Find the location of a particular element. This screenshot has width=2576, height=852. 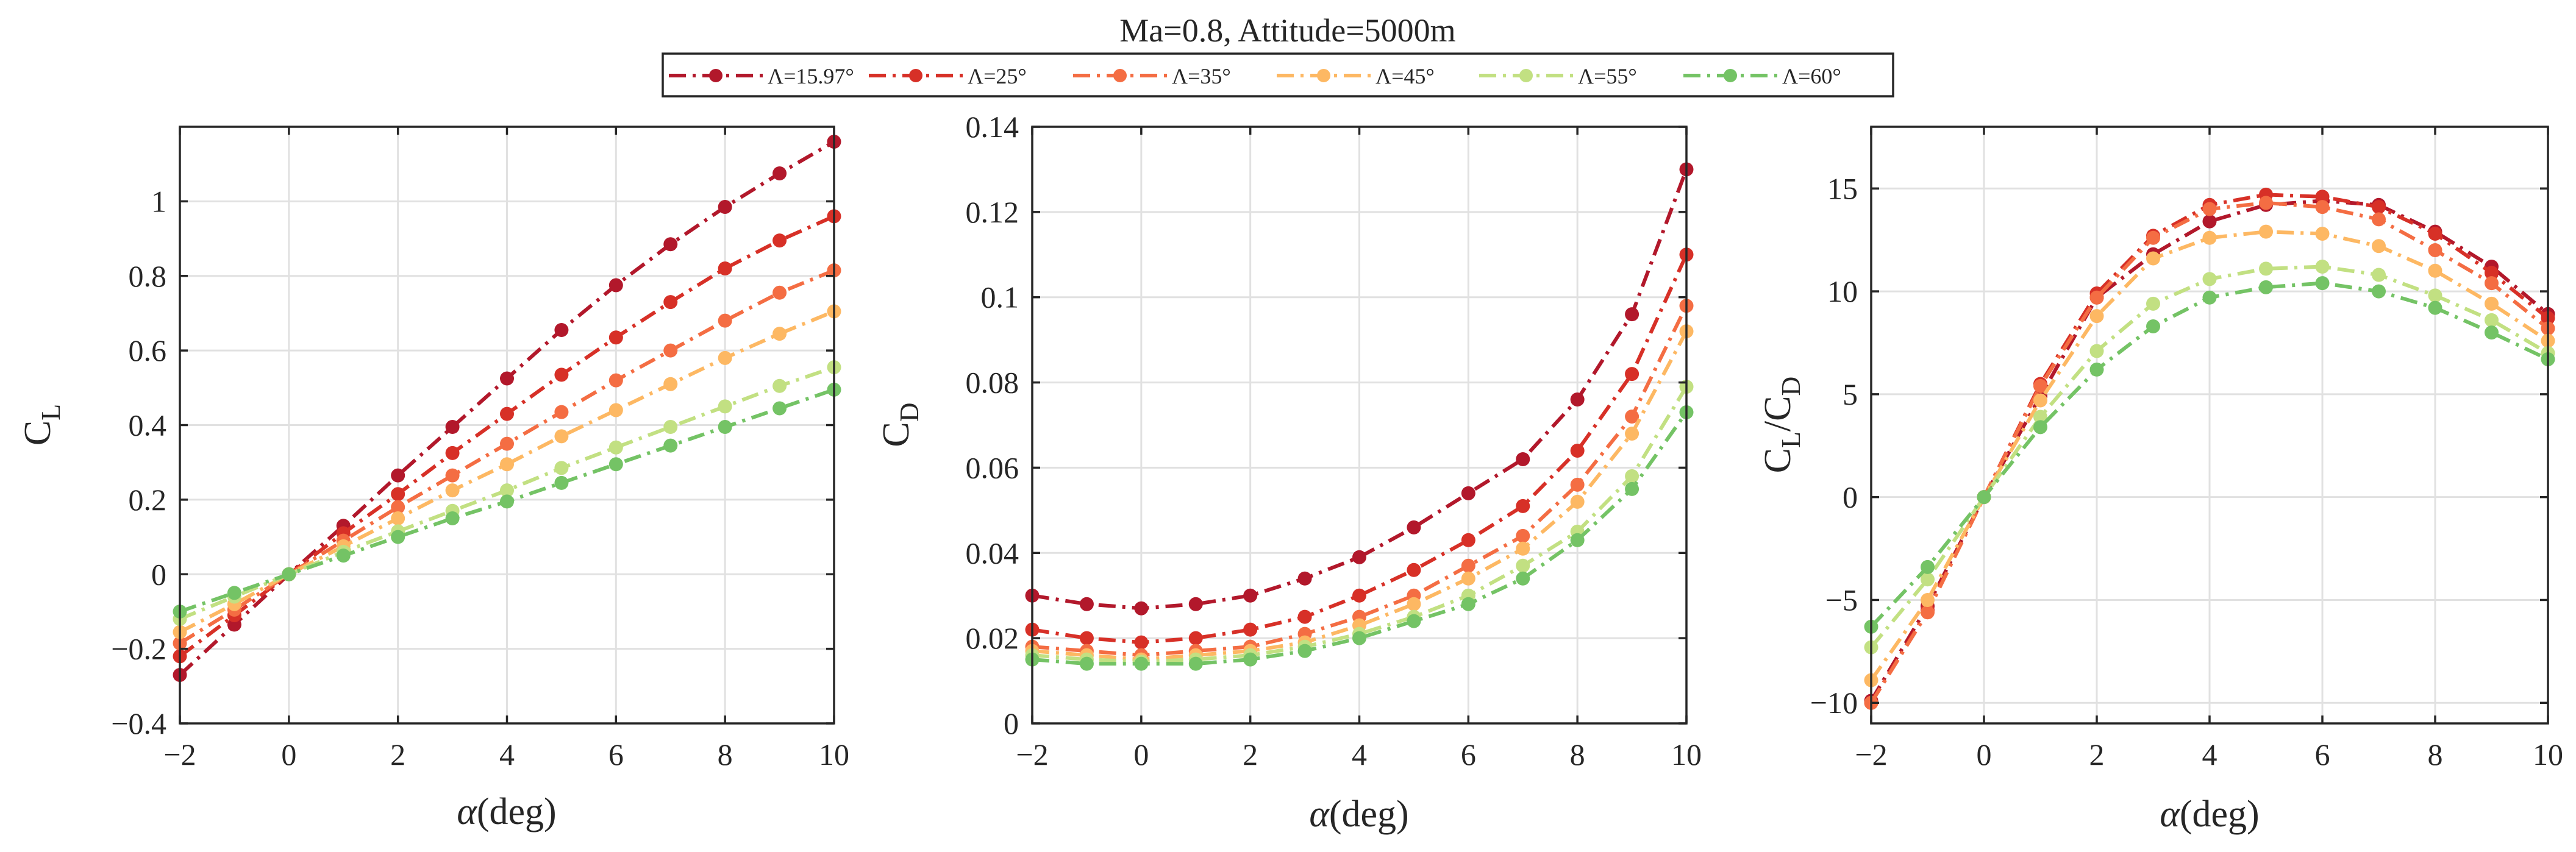

legend-label: Λ=55° is located at coordinates (1608, 76).